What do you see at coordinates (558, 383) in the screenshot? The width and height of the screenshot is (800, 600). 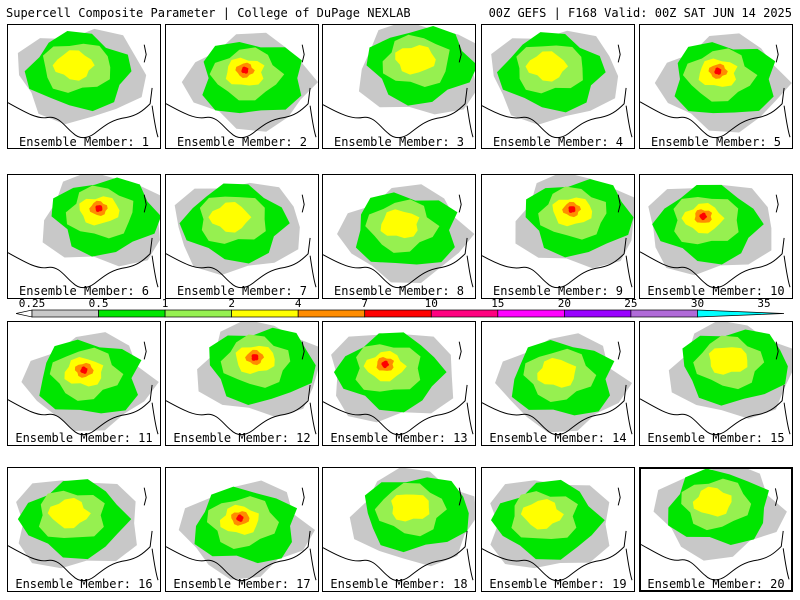 I see `ensemble-member-14-map` at bounding box center [558, 383].